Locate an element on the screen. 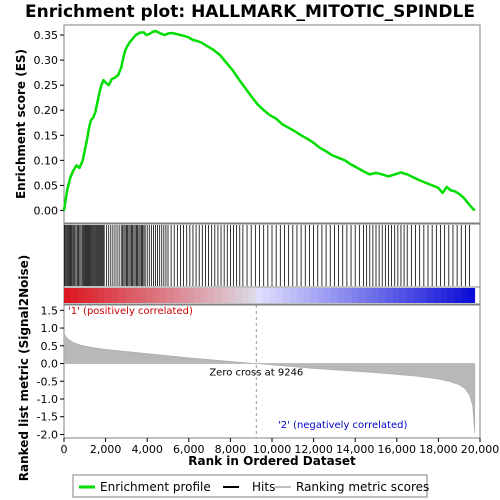 This screenshot has width=500, height=500. es-y-tick-label: 0.00 is located at coordinates (46, 210).